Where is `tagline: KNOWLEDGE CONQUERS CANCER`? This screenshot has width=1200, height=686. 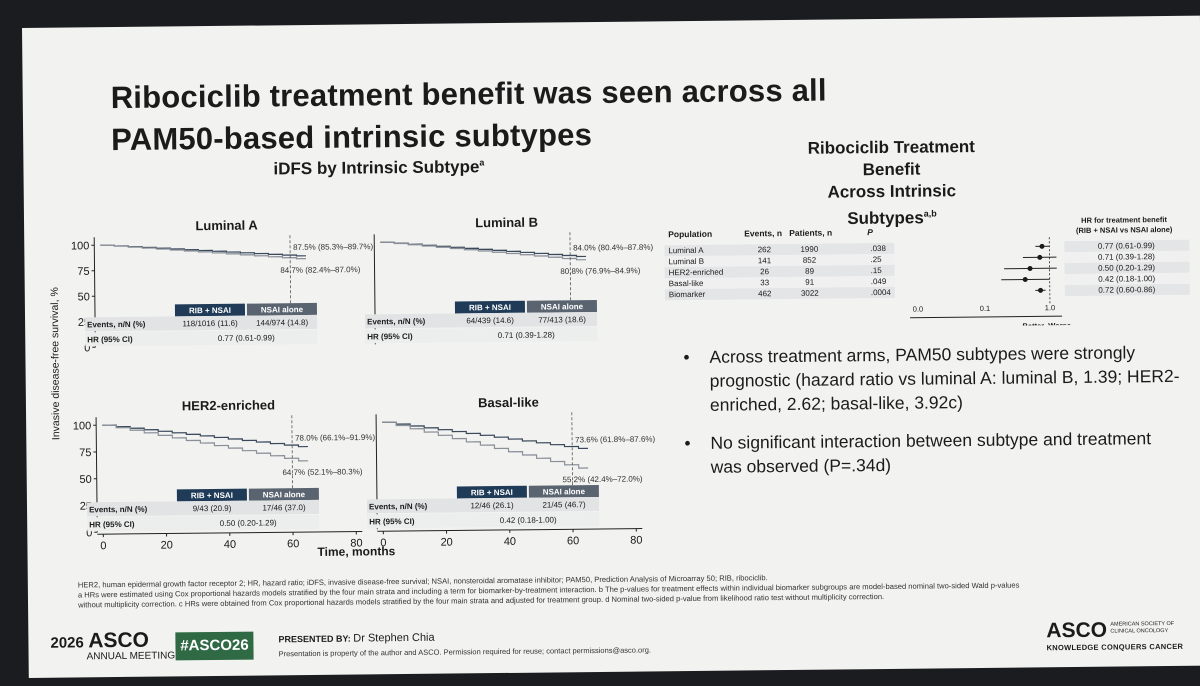
tagline: KNOWLEDGE CONQUERS CANCER is located at coordinates (1115, 647).